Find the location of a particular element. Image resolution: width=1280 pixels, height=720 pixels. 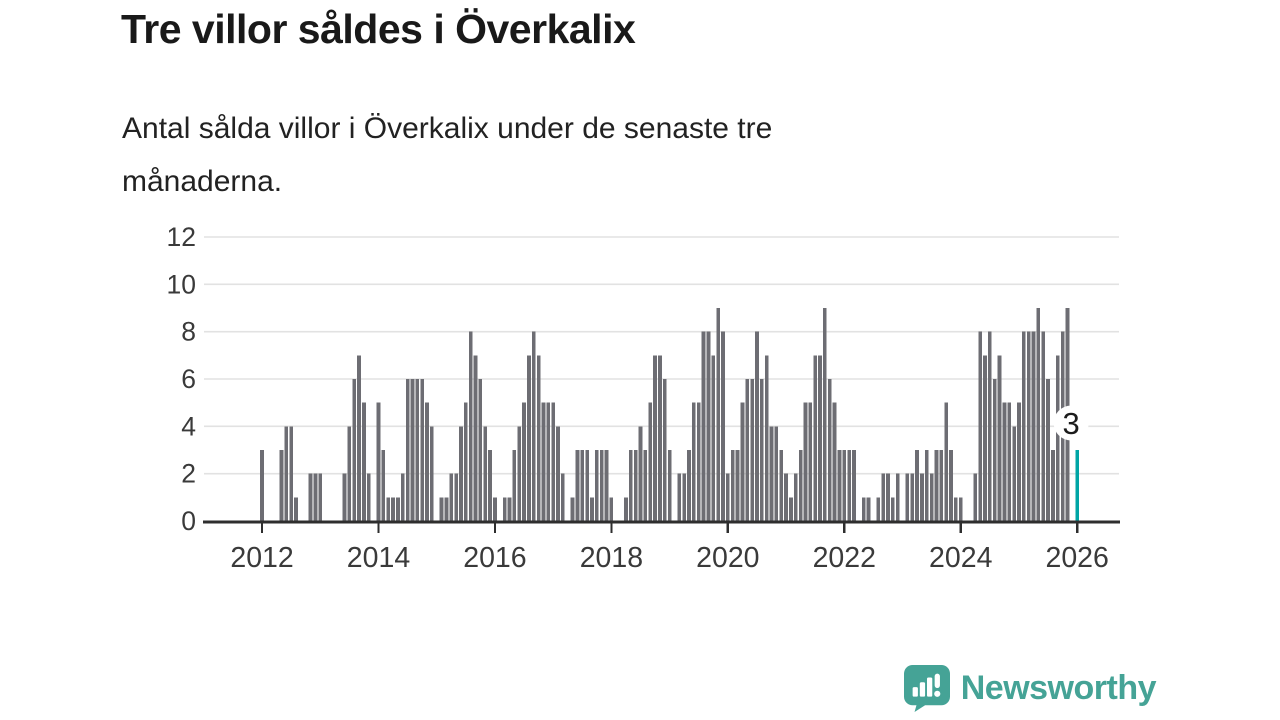

x-axis-tick-label: 2014 is located at coordinates (379, 558).